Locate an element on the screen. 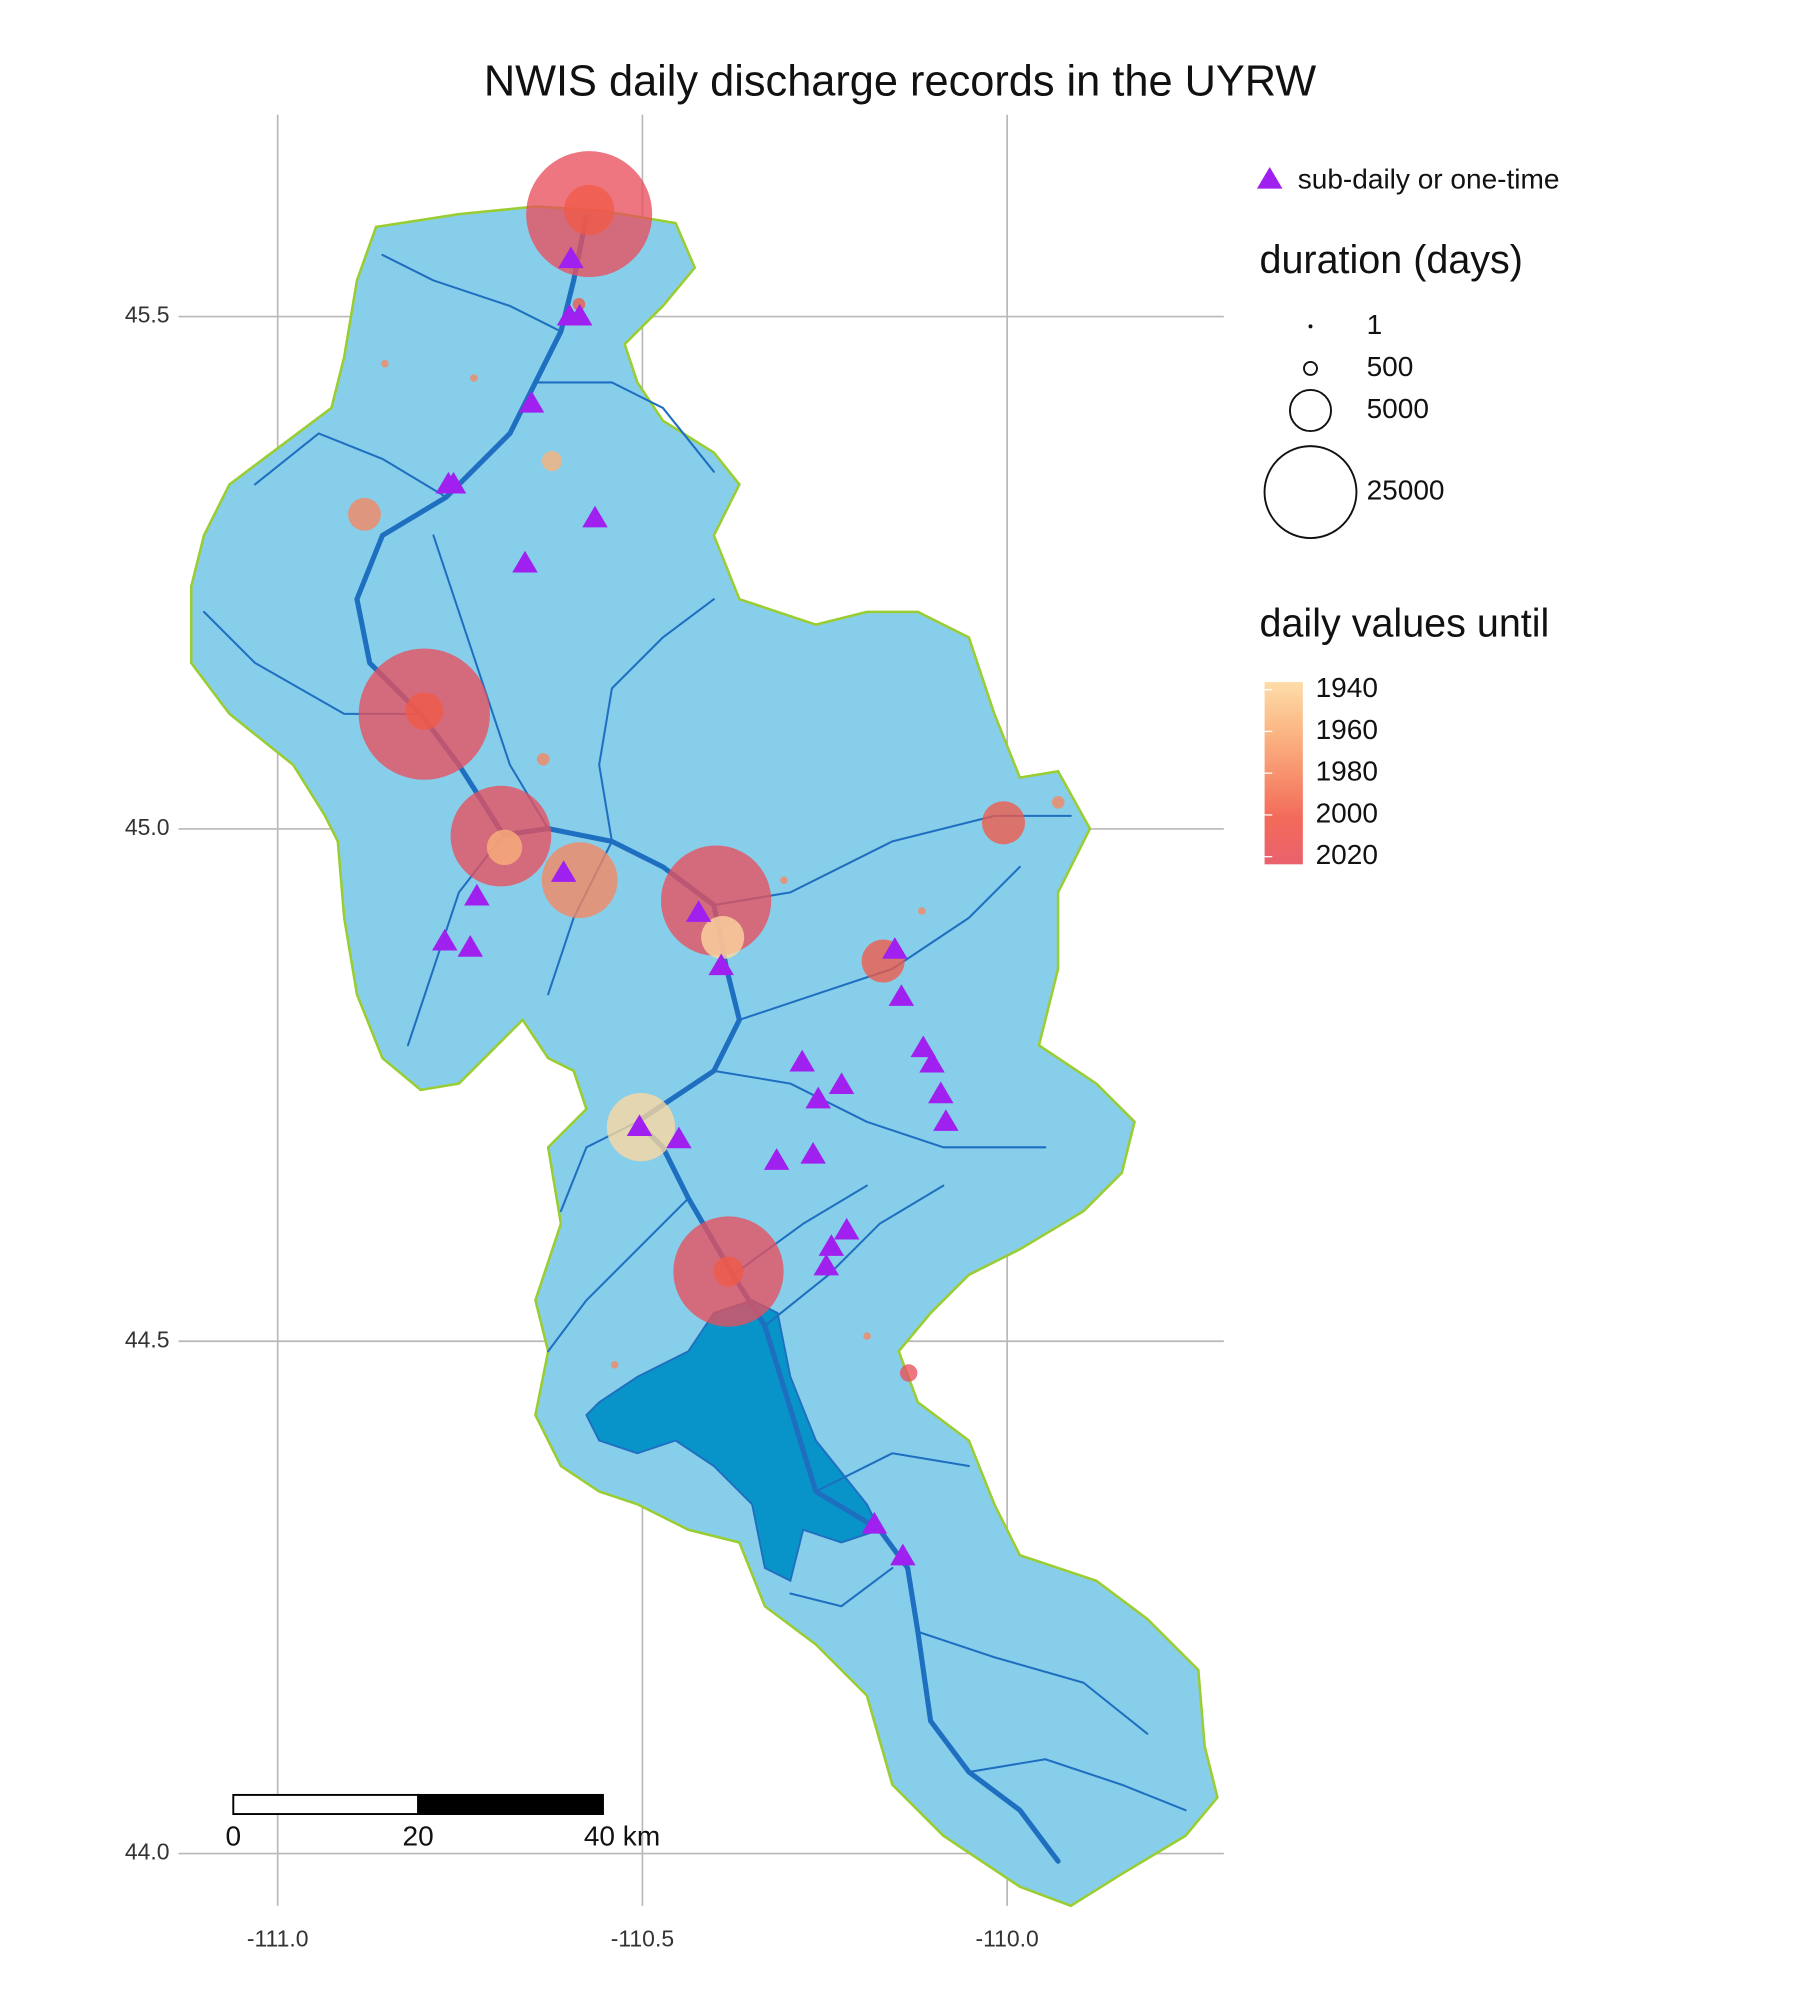  x-tick-label: -110.5 is located at coordinates (642, 1938).